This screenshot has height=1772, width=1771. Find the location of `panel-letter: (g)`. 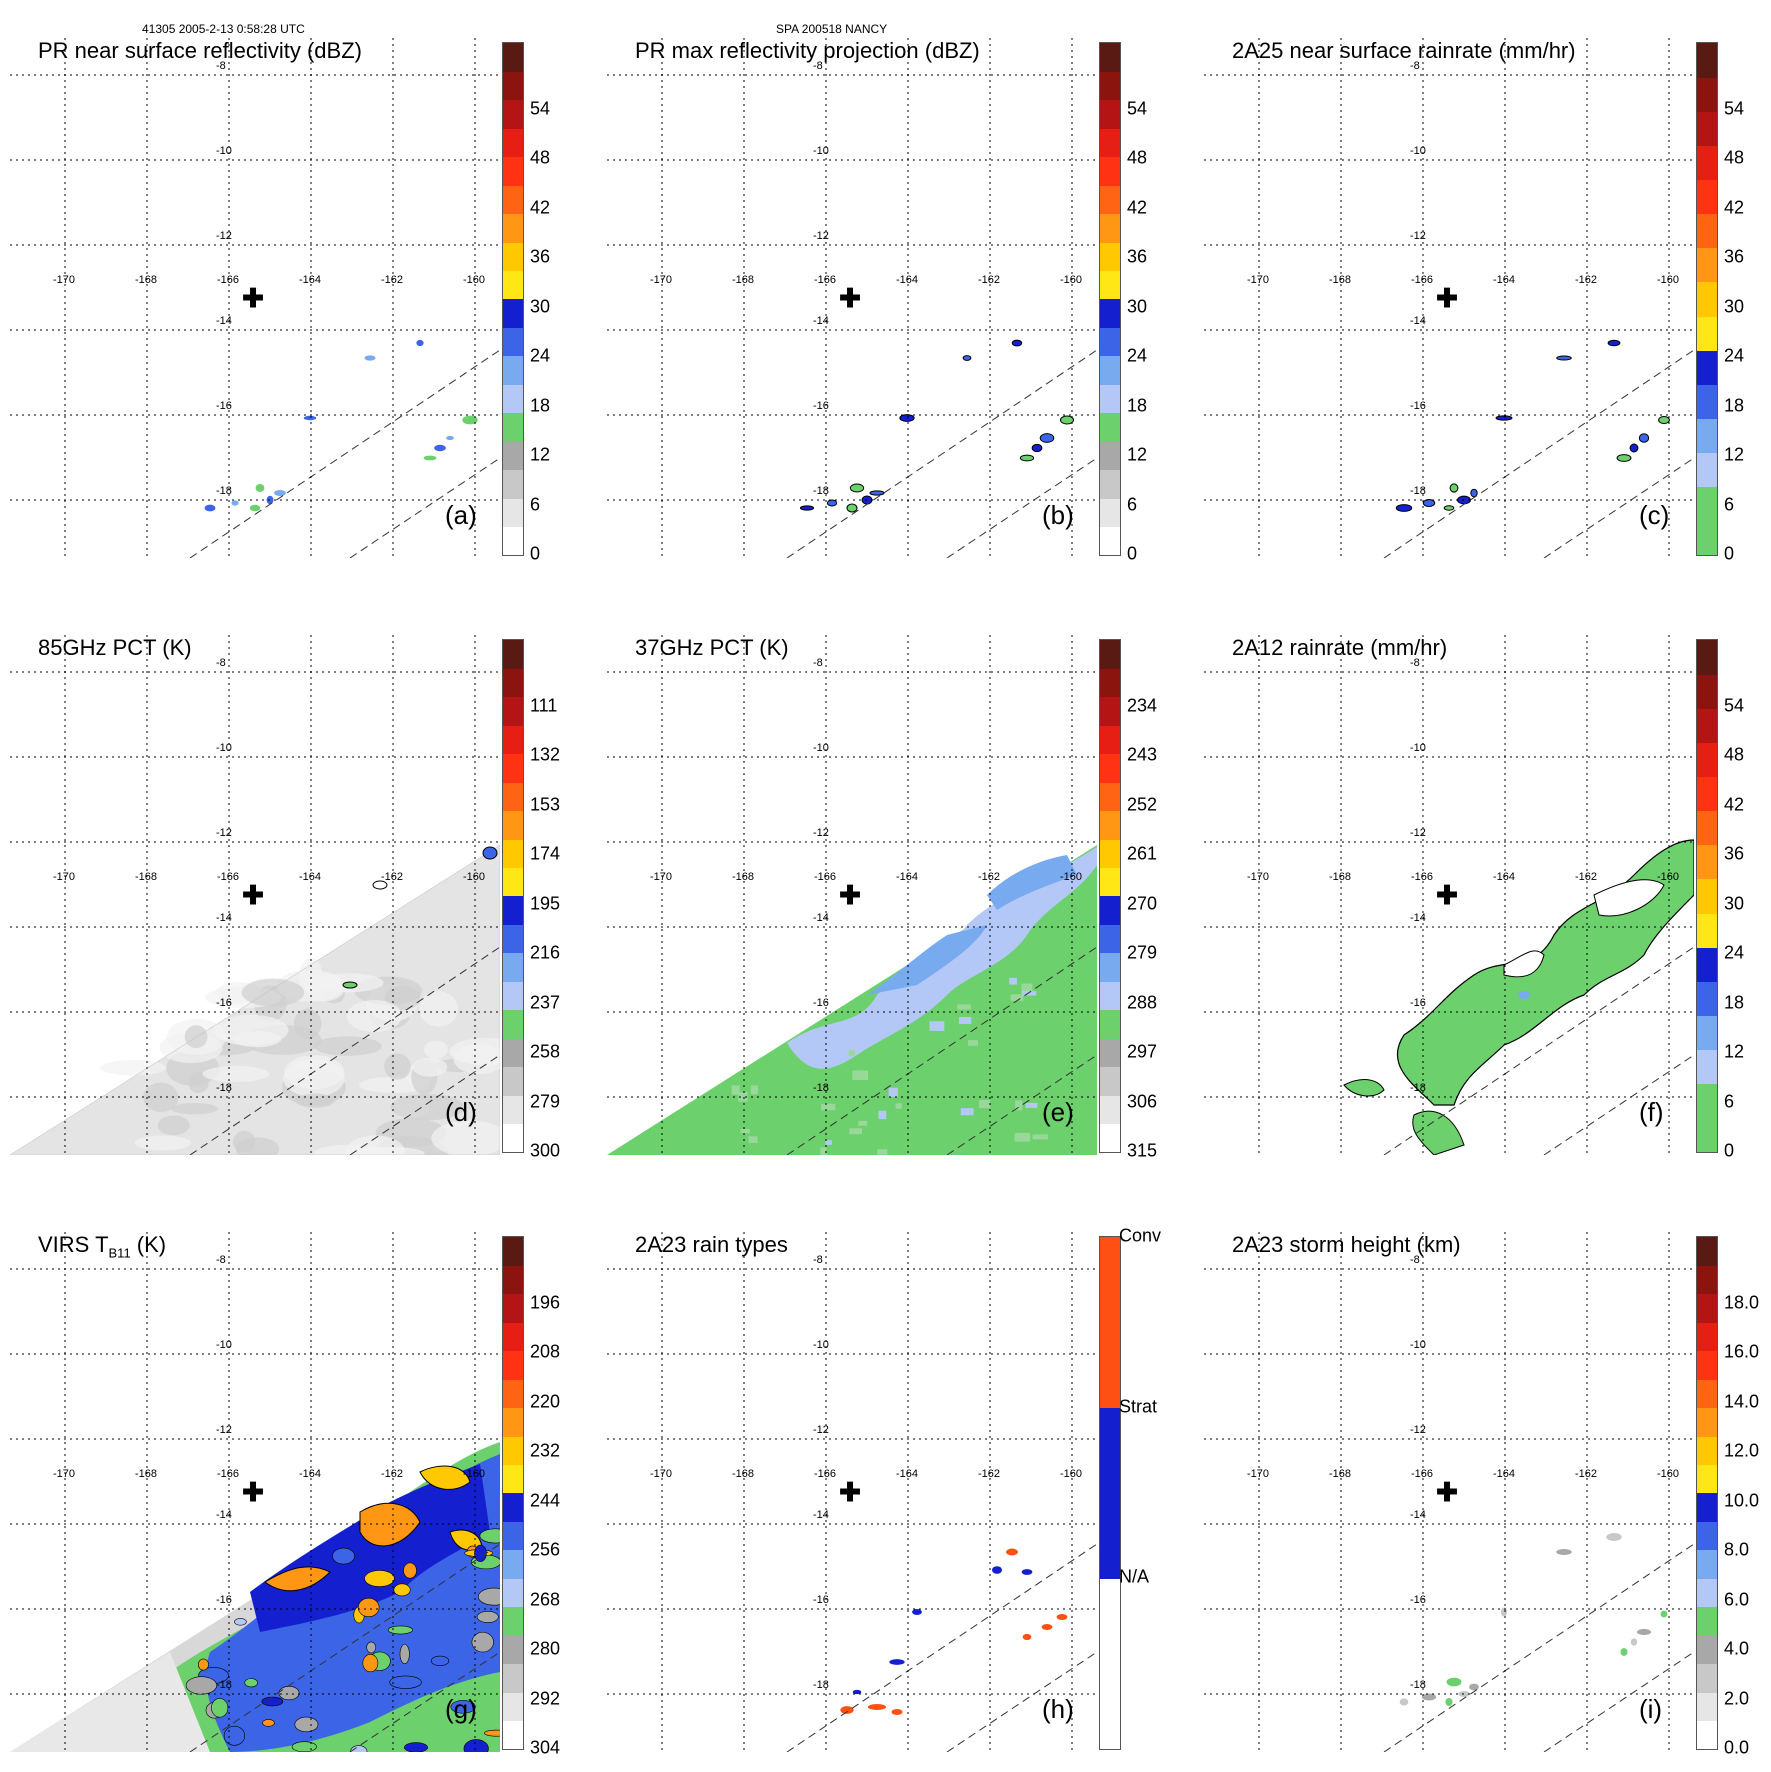

panel-letter: (g) is located at coordinates (461, 1709).